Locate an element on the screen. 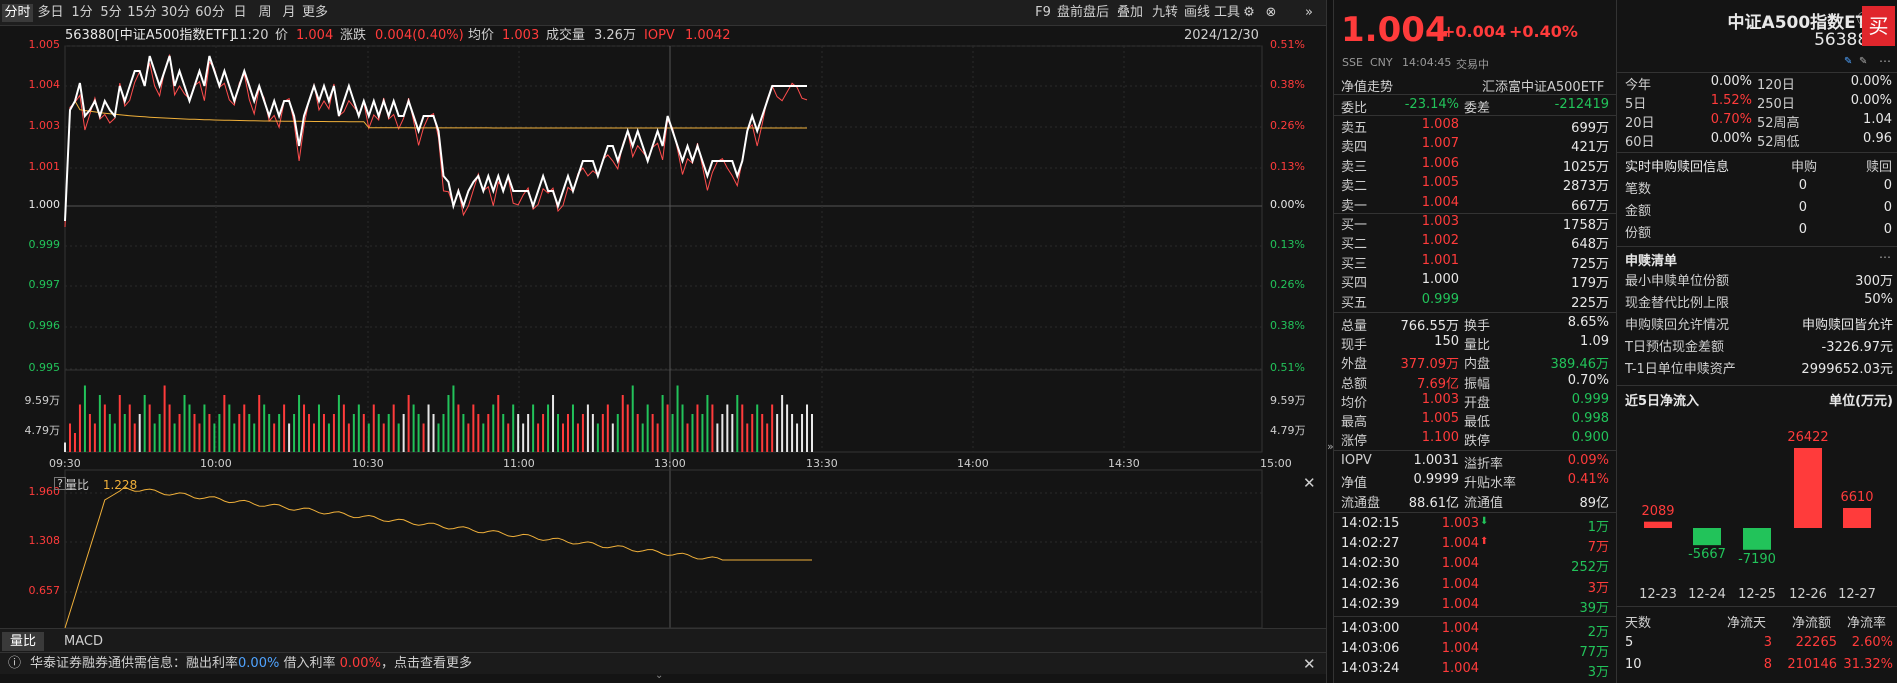 Image resolution: width=1897 pixels, height=683 pixels. close-icon: ⊗ is located at coordinates (1271, 12).